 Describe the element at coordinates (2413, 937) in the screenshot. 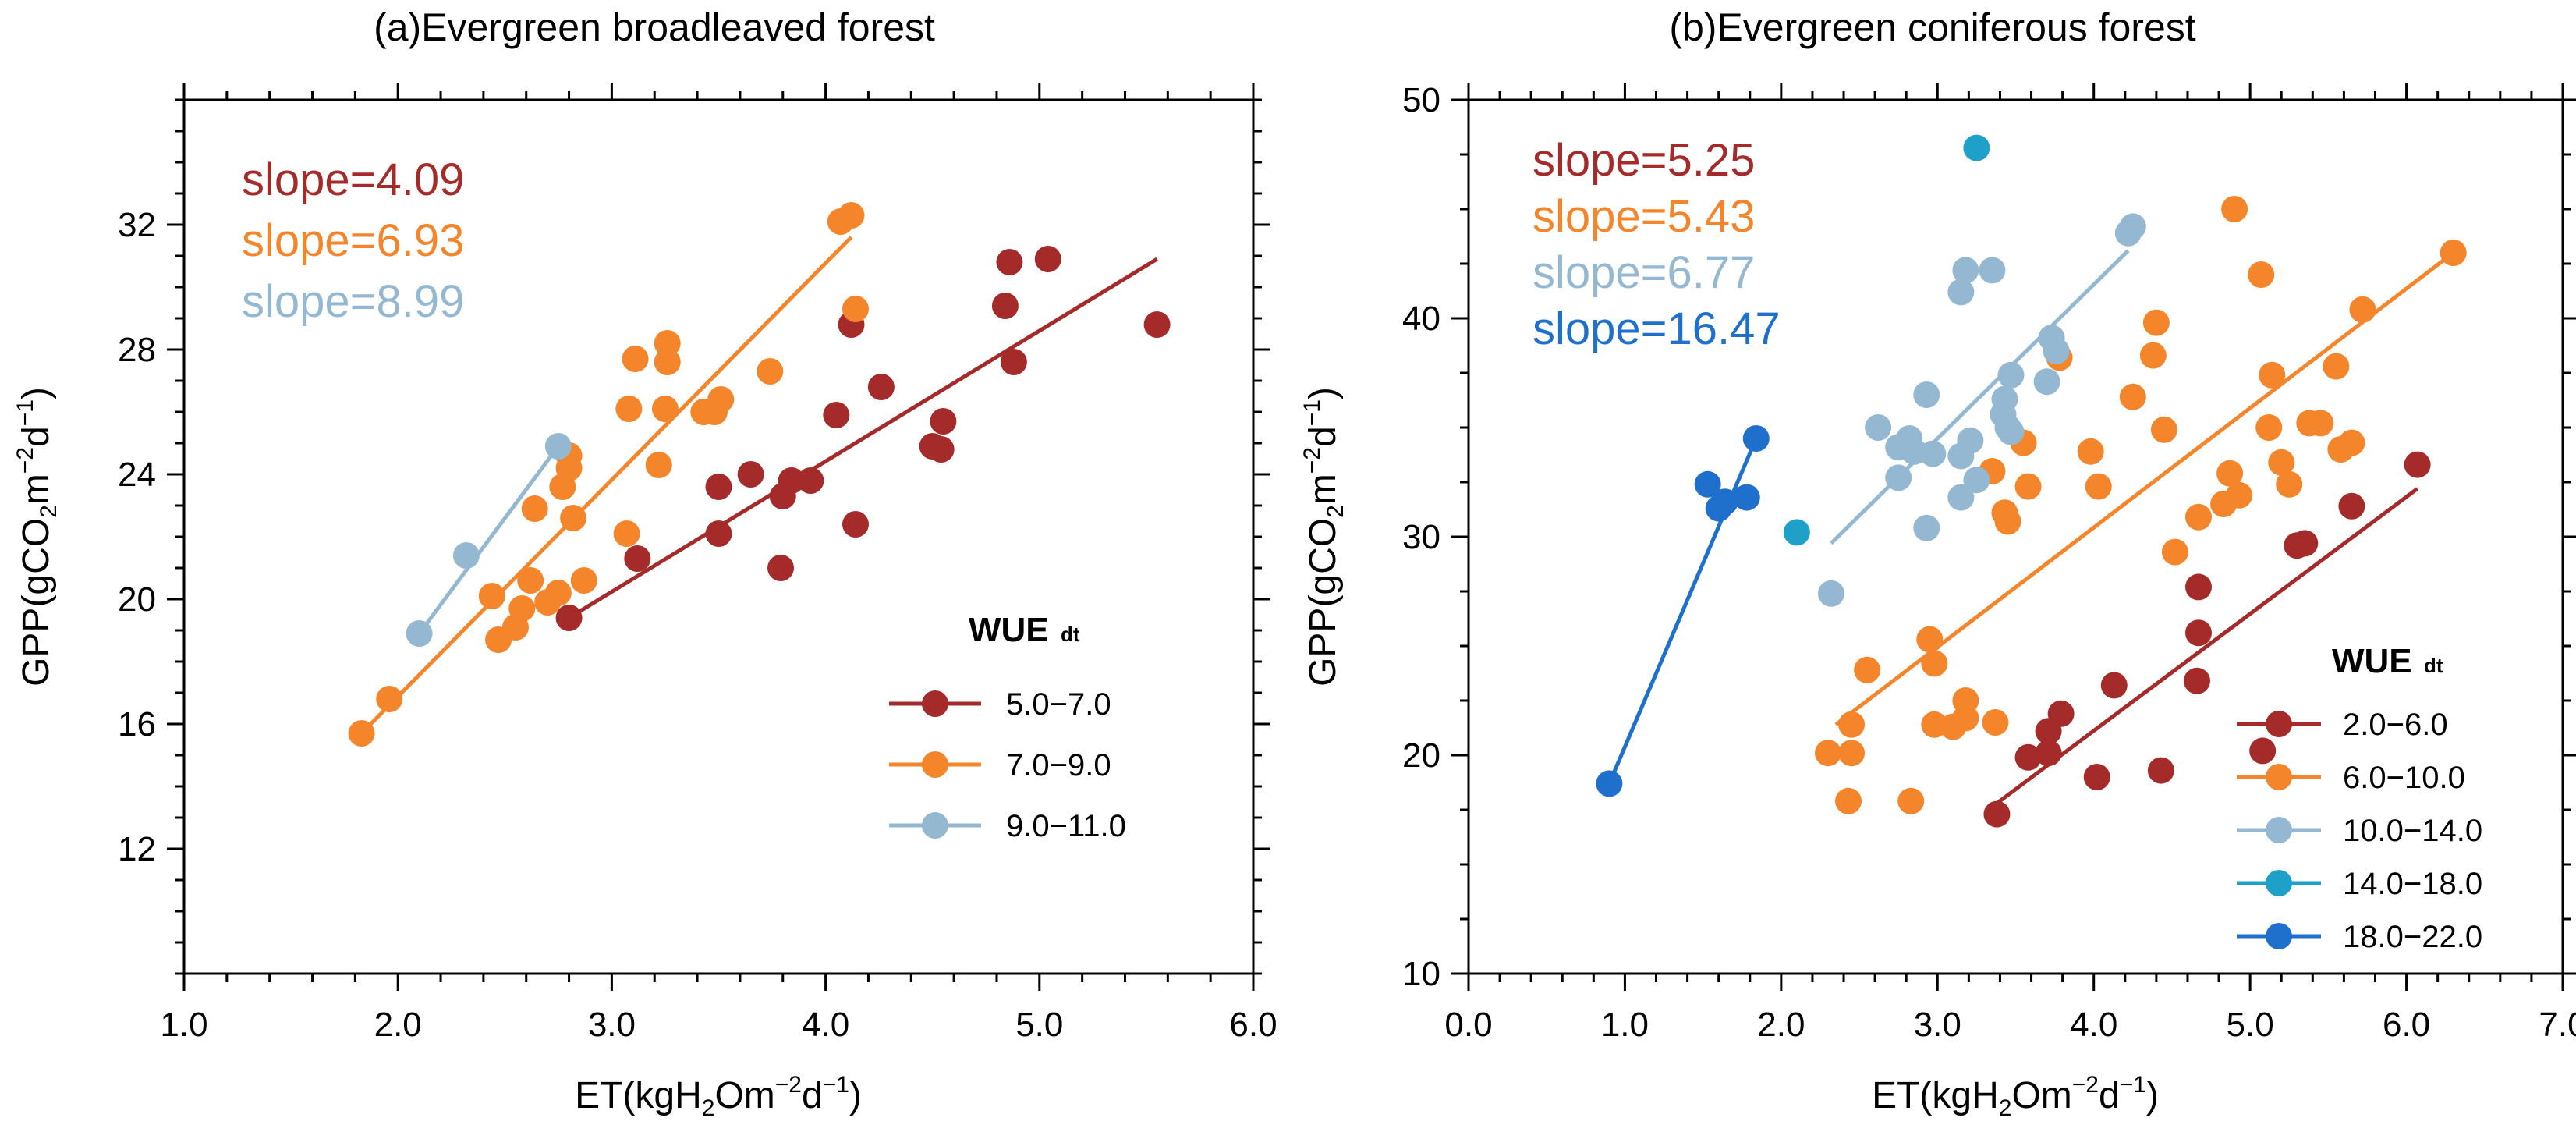

I see `legend-label: 18.0−22.0` at that location.